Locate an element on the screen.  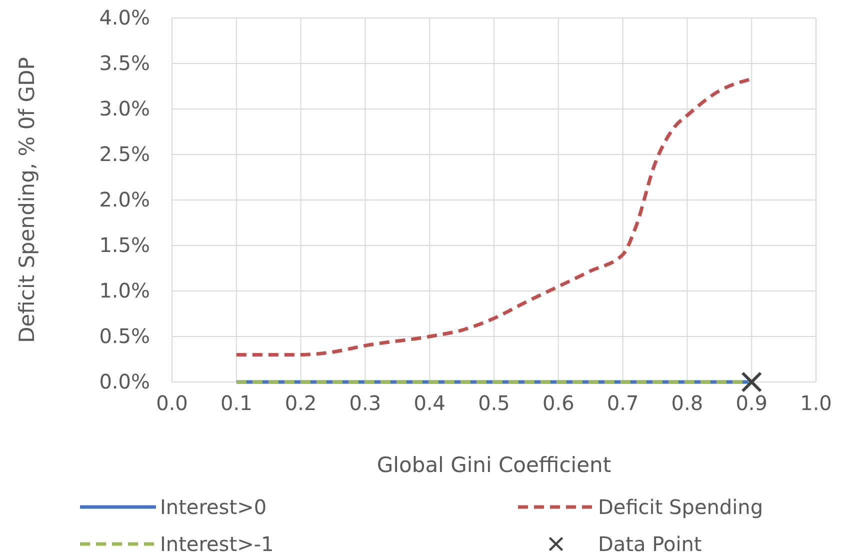
legend-label: Data Point is located at coordinates (650, 544).